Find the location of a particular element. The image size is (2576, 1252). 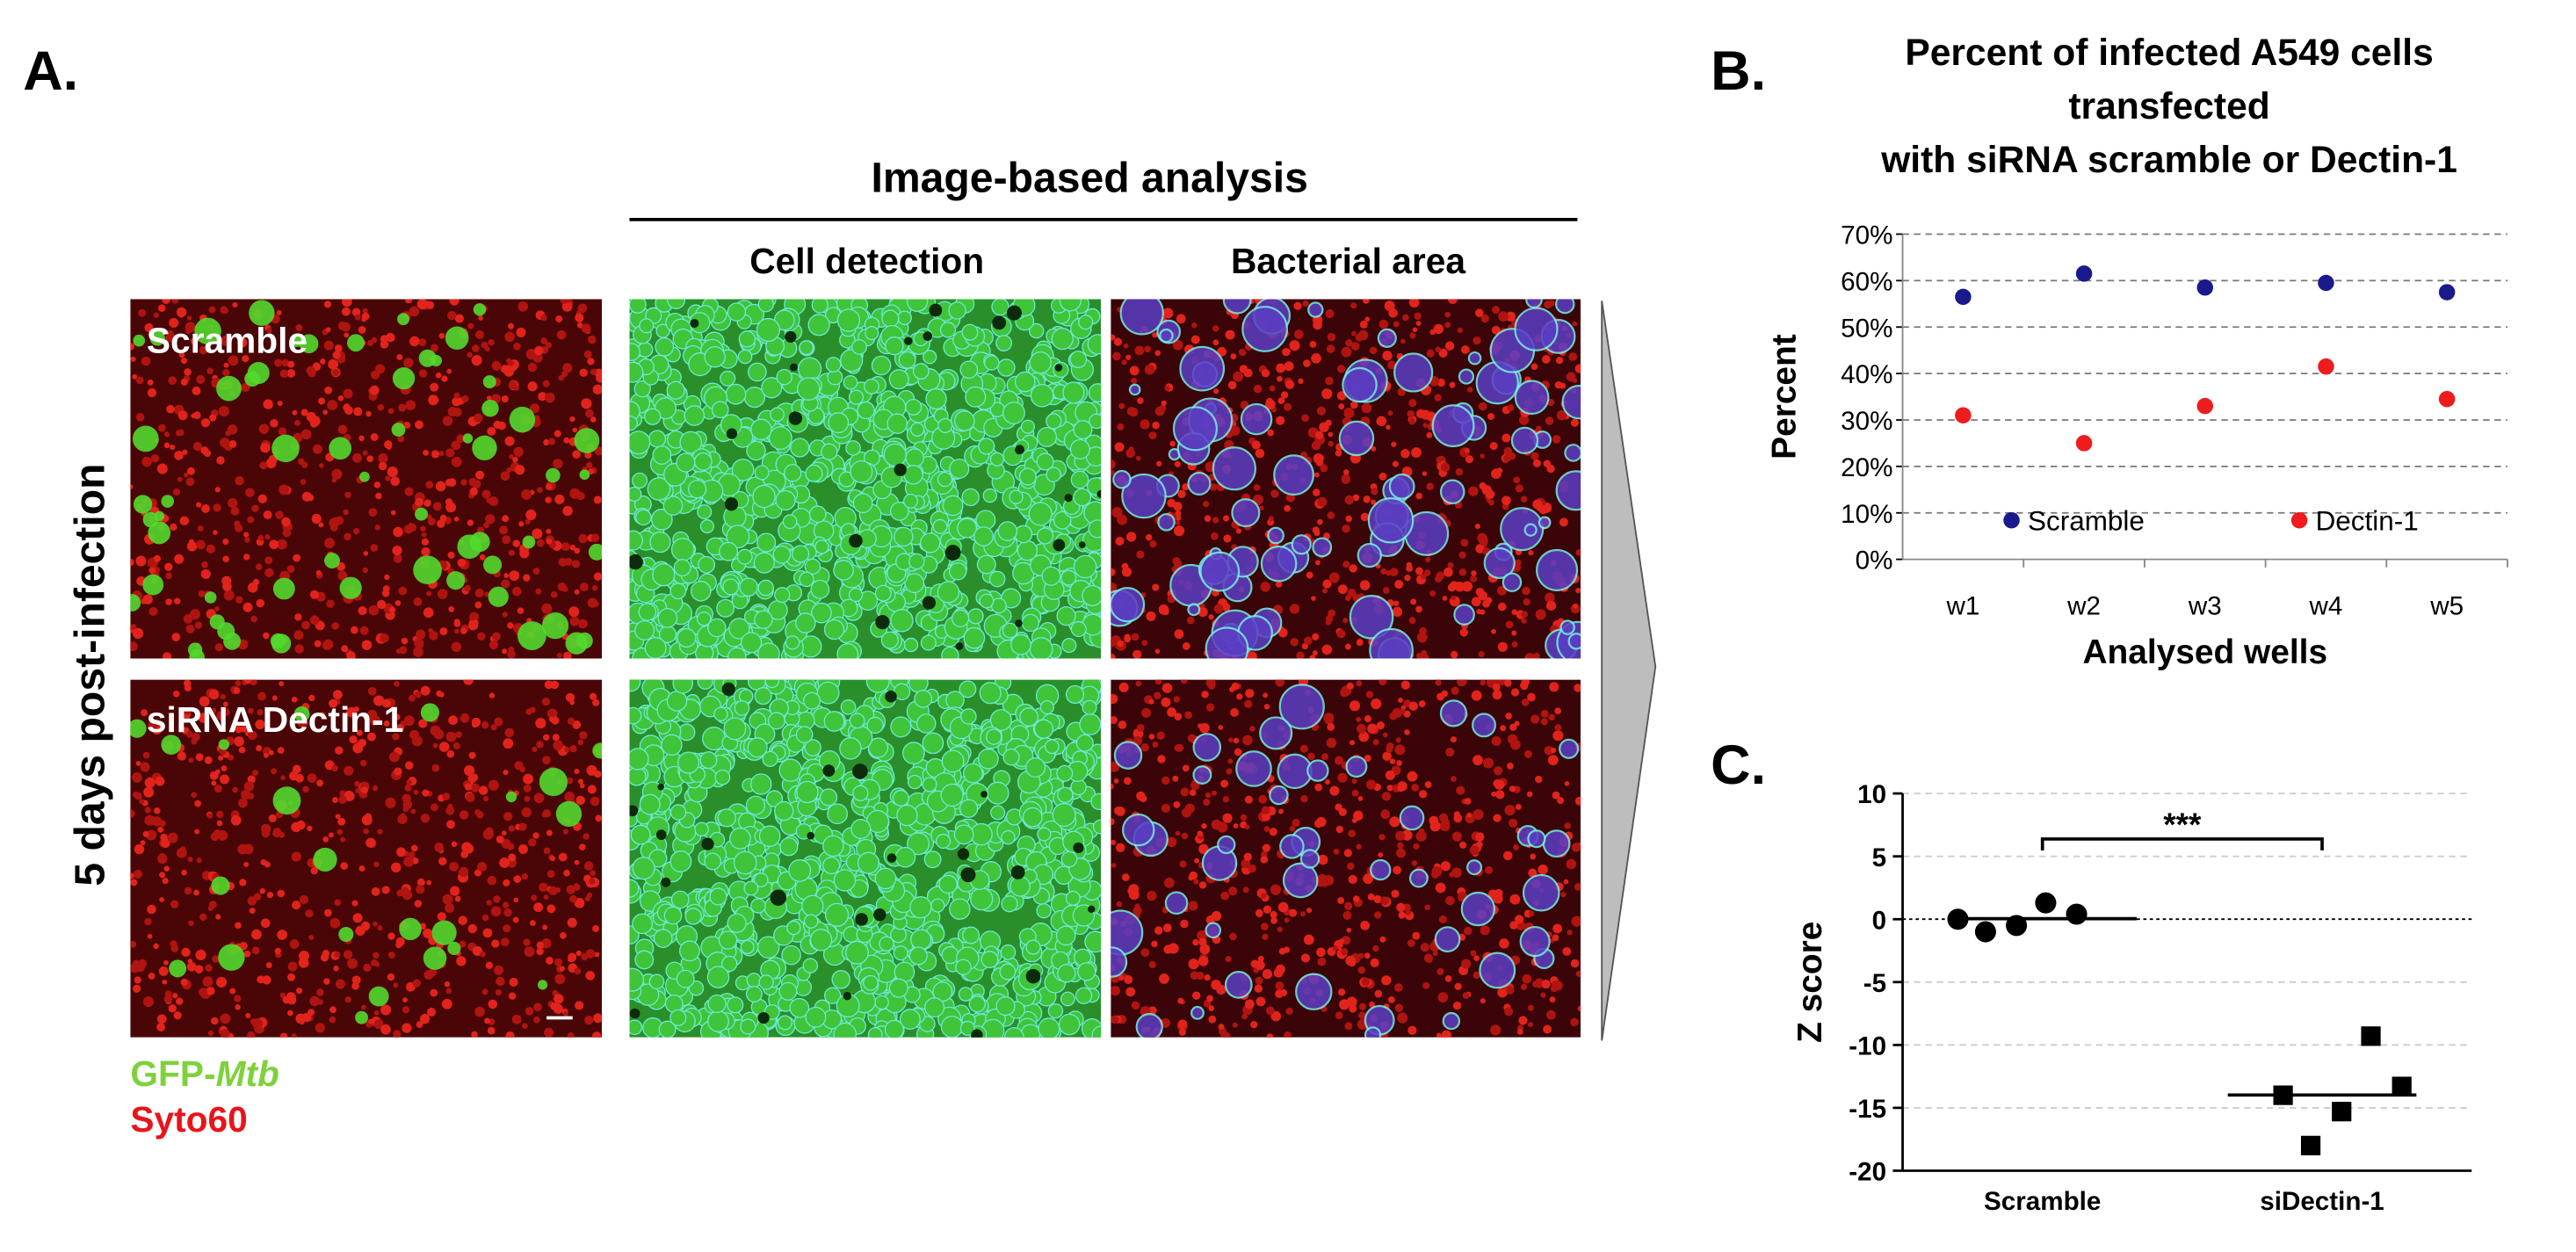

column-label: Cell detection is located at coordinates (866, 261).